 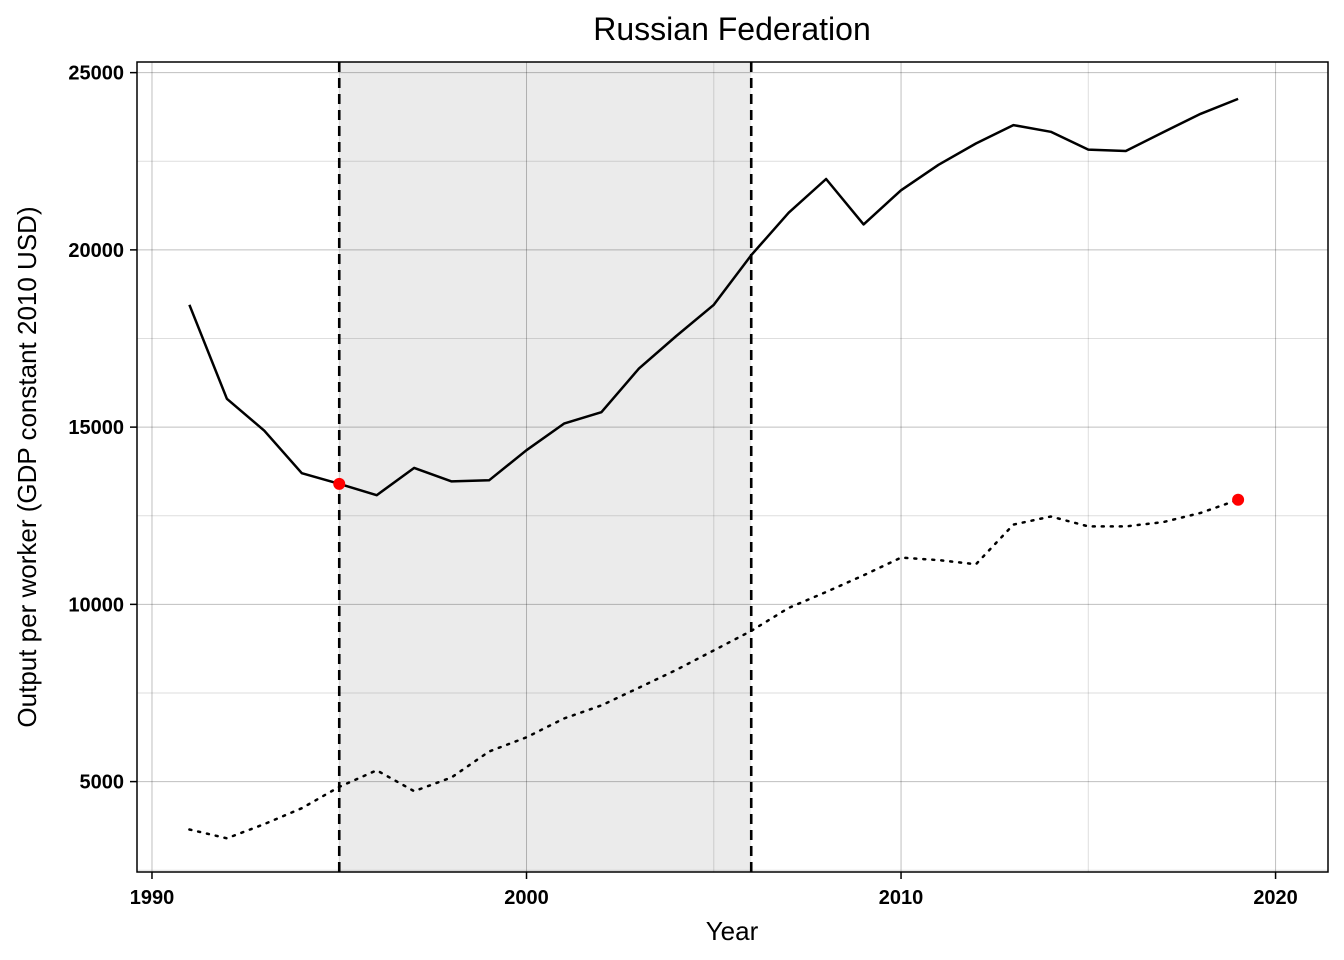 I want to click on x-tick-label: 2010, so click(x=901, y=898).